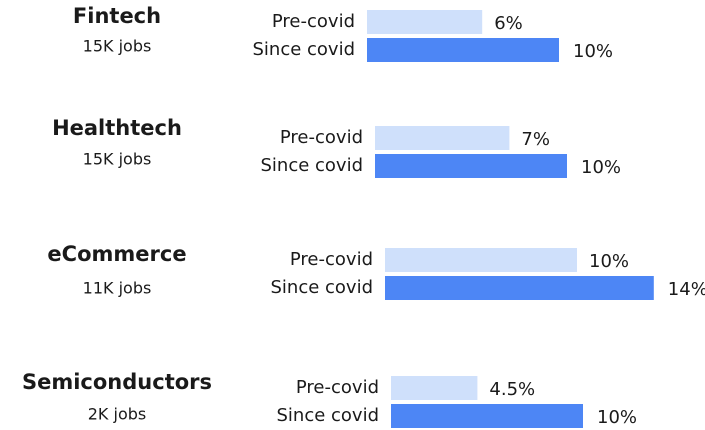 This screenshot has height=430, width=705. What do you see at coordinates (117, 414) in the screenshot?
I see `group-subtitle: 2K jobs` at bounding box center [117, 414].